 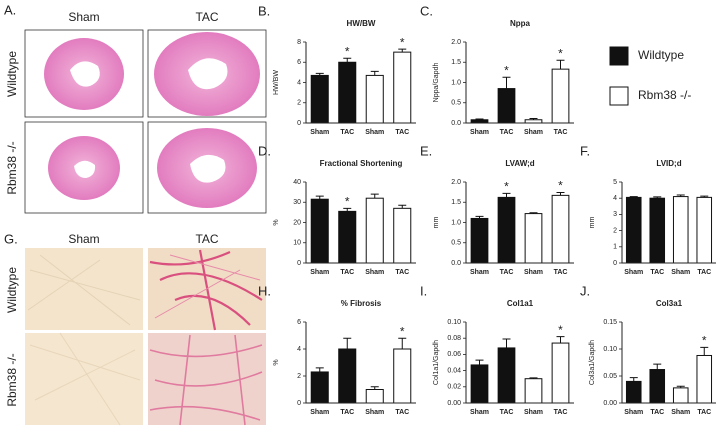 What do you see at coordinates (664, 95) in the screenshot?
I see `legend-label: Rbm38 -/-` at bounding box center [664, 95].